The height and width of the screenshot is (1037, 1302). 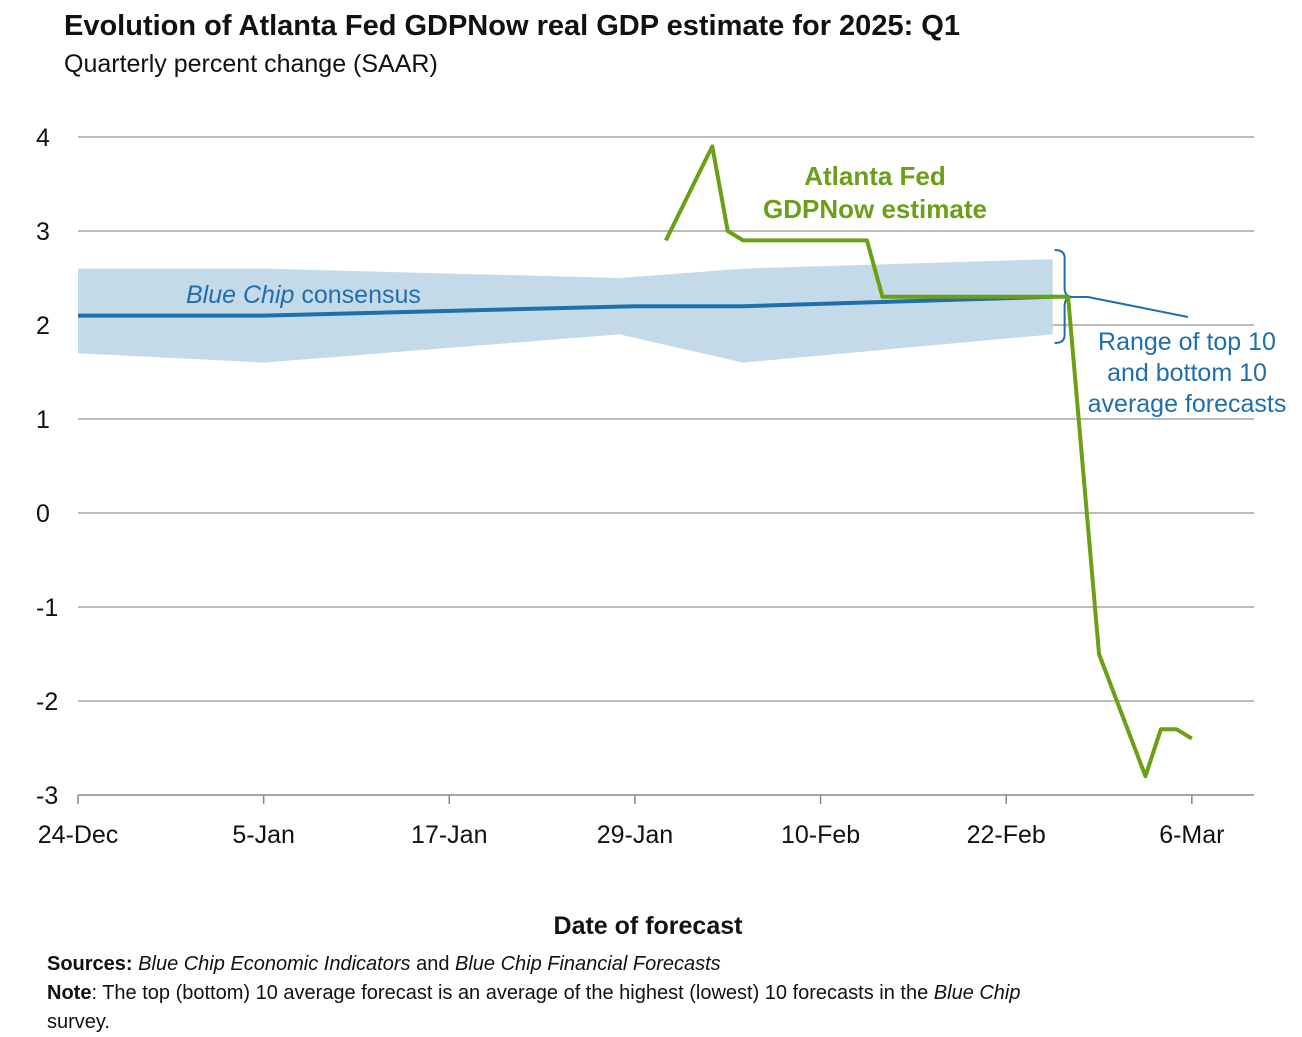 What do you see at coordinates (43, 326) in the screenshot?
I see `y-tick-label: 2` at bounding box center [43, 326].